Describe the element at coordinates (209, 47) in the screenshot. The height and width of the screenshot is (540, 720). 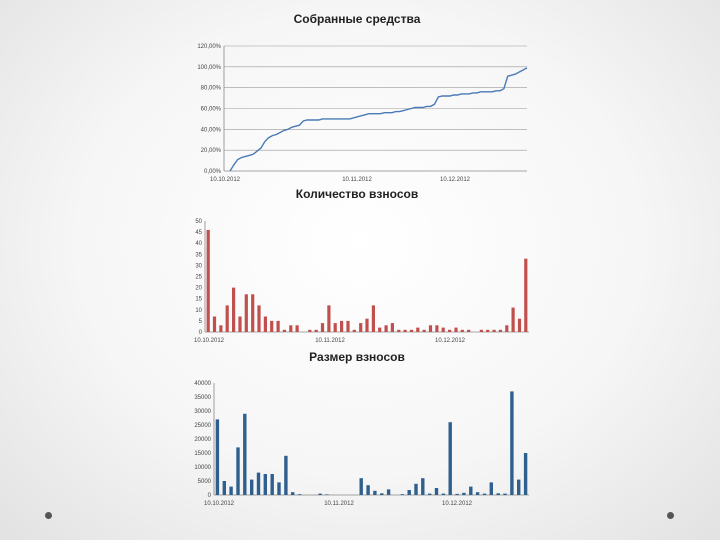
I see `y-tick-label: 120,00%` at that location.